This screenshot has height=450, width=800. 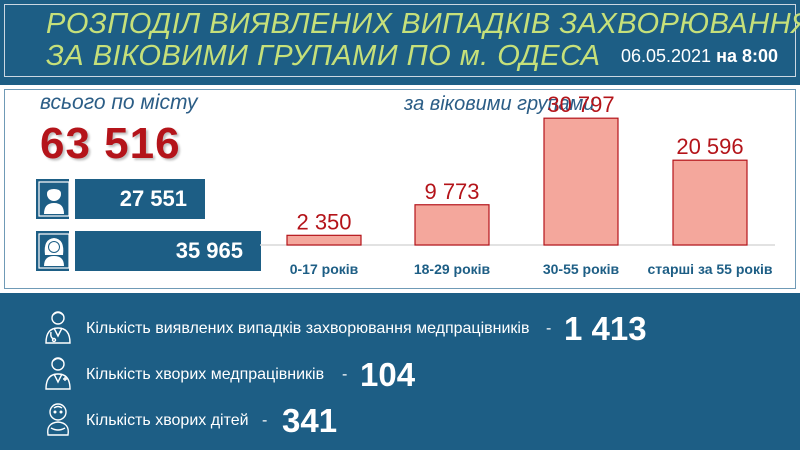 What do you see at coordinates (666, 56) in the screenshot?
I see `report-date: 06.05.2021` at bounding box center [666, 56].